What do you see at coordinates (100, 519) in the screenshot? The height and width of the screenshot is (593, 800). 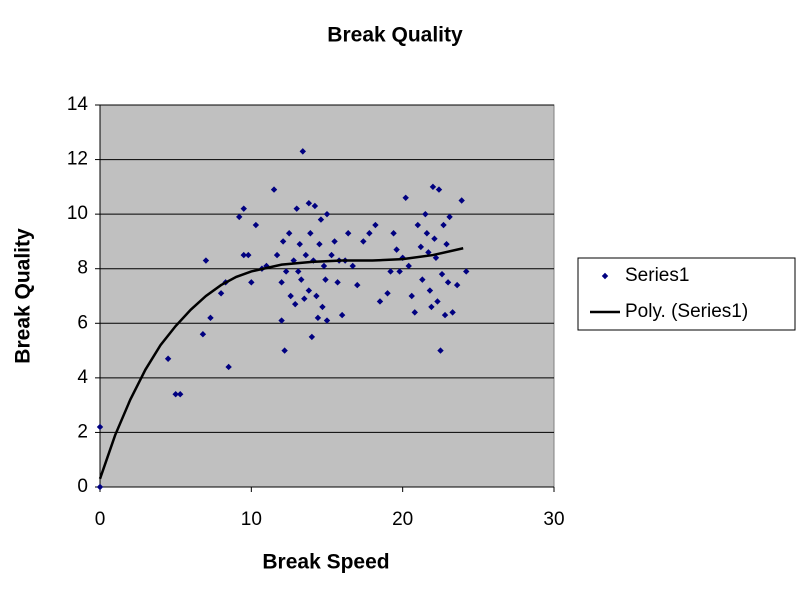 I see `x-tick-label: 0` at bounding box center [100, 519].